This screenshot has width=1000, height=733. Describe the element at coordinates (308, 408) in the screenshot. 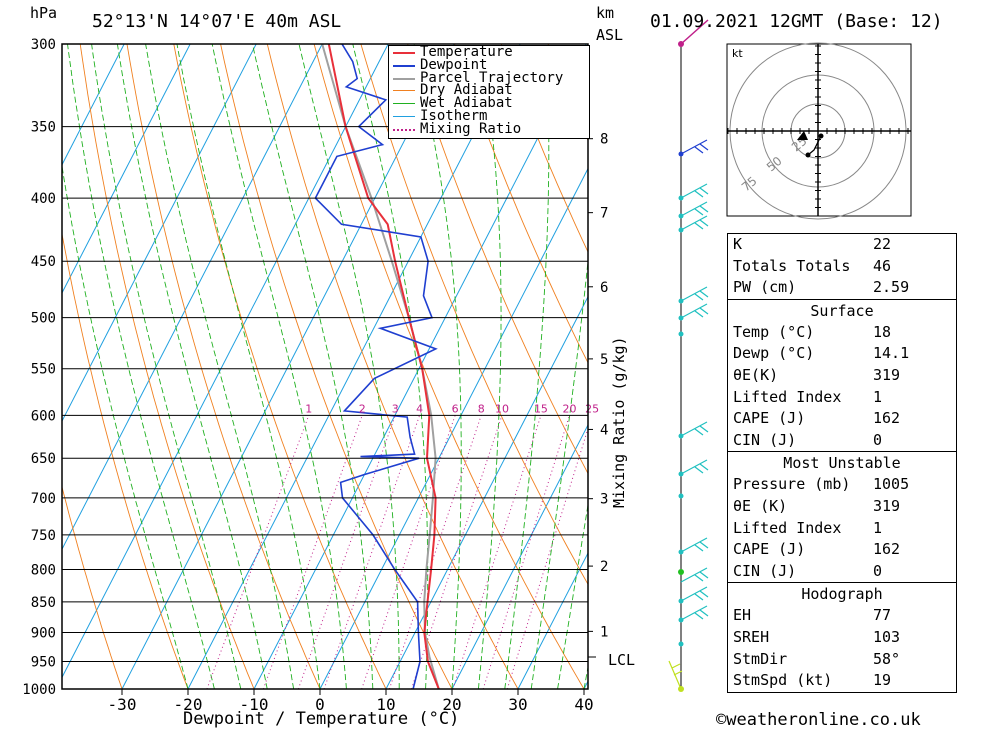

I see `mixing-ratio-label: 1` at that location.